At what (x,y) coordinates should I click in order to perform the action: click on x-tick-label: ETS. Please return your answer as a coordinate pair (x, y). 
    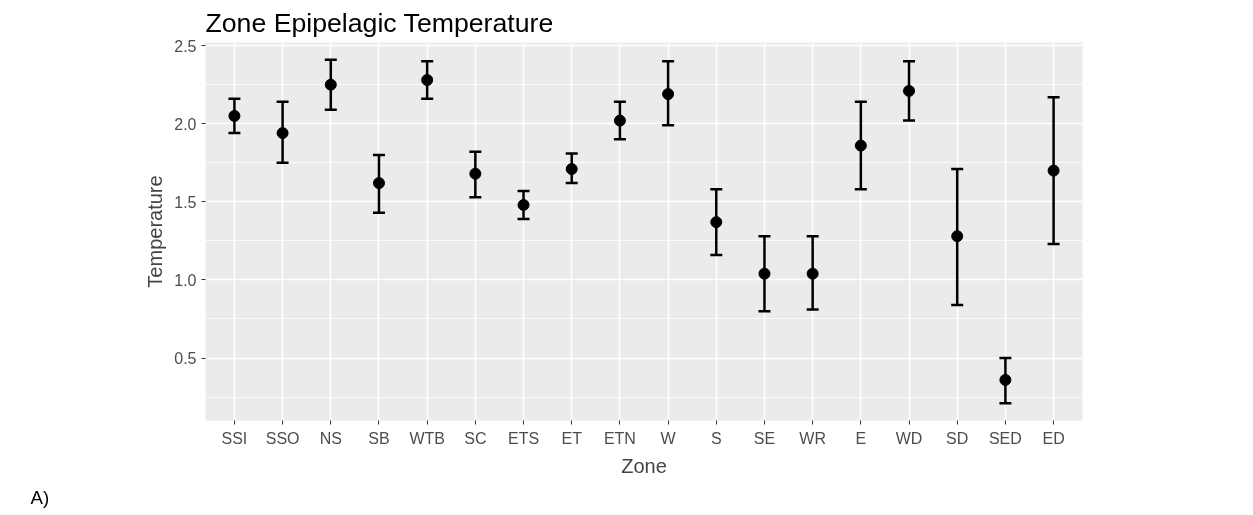
    Looking at the image, I should click on (523, 438).